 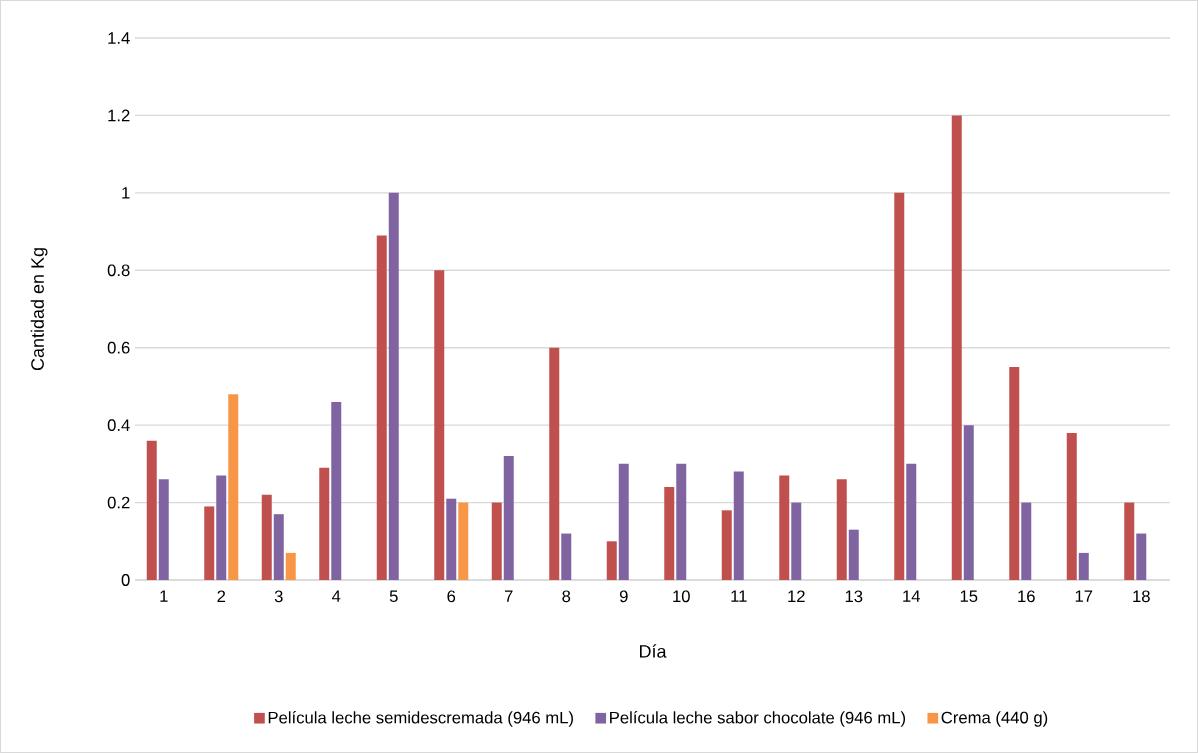 What do you see at coordinates (126, 193) in the screenshot?
I see `y-tick-label: 1` at bounding box center [126, 193].